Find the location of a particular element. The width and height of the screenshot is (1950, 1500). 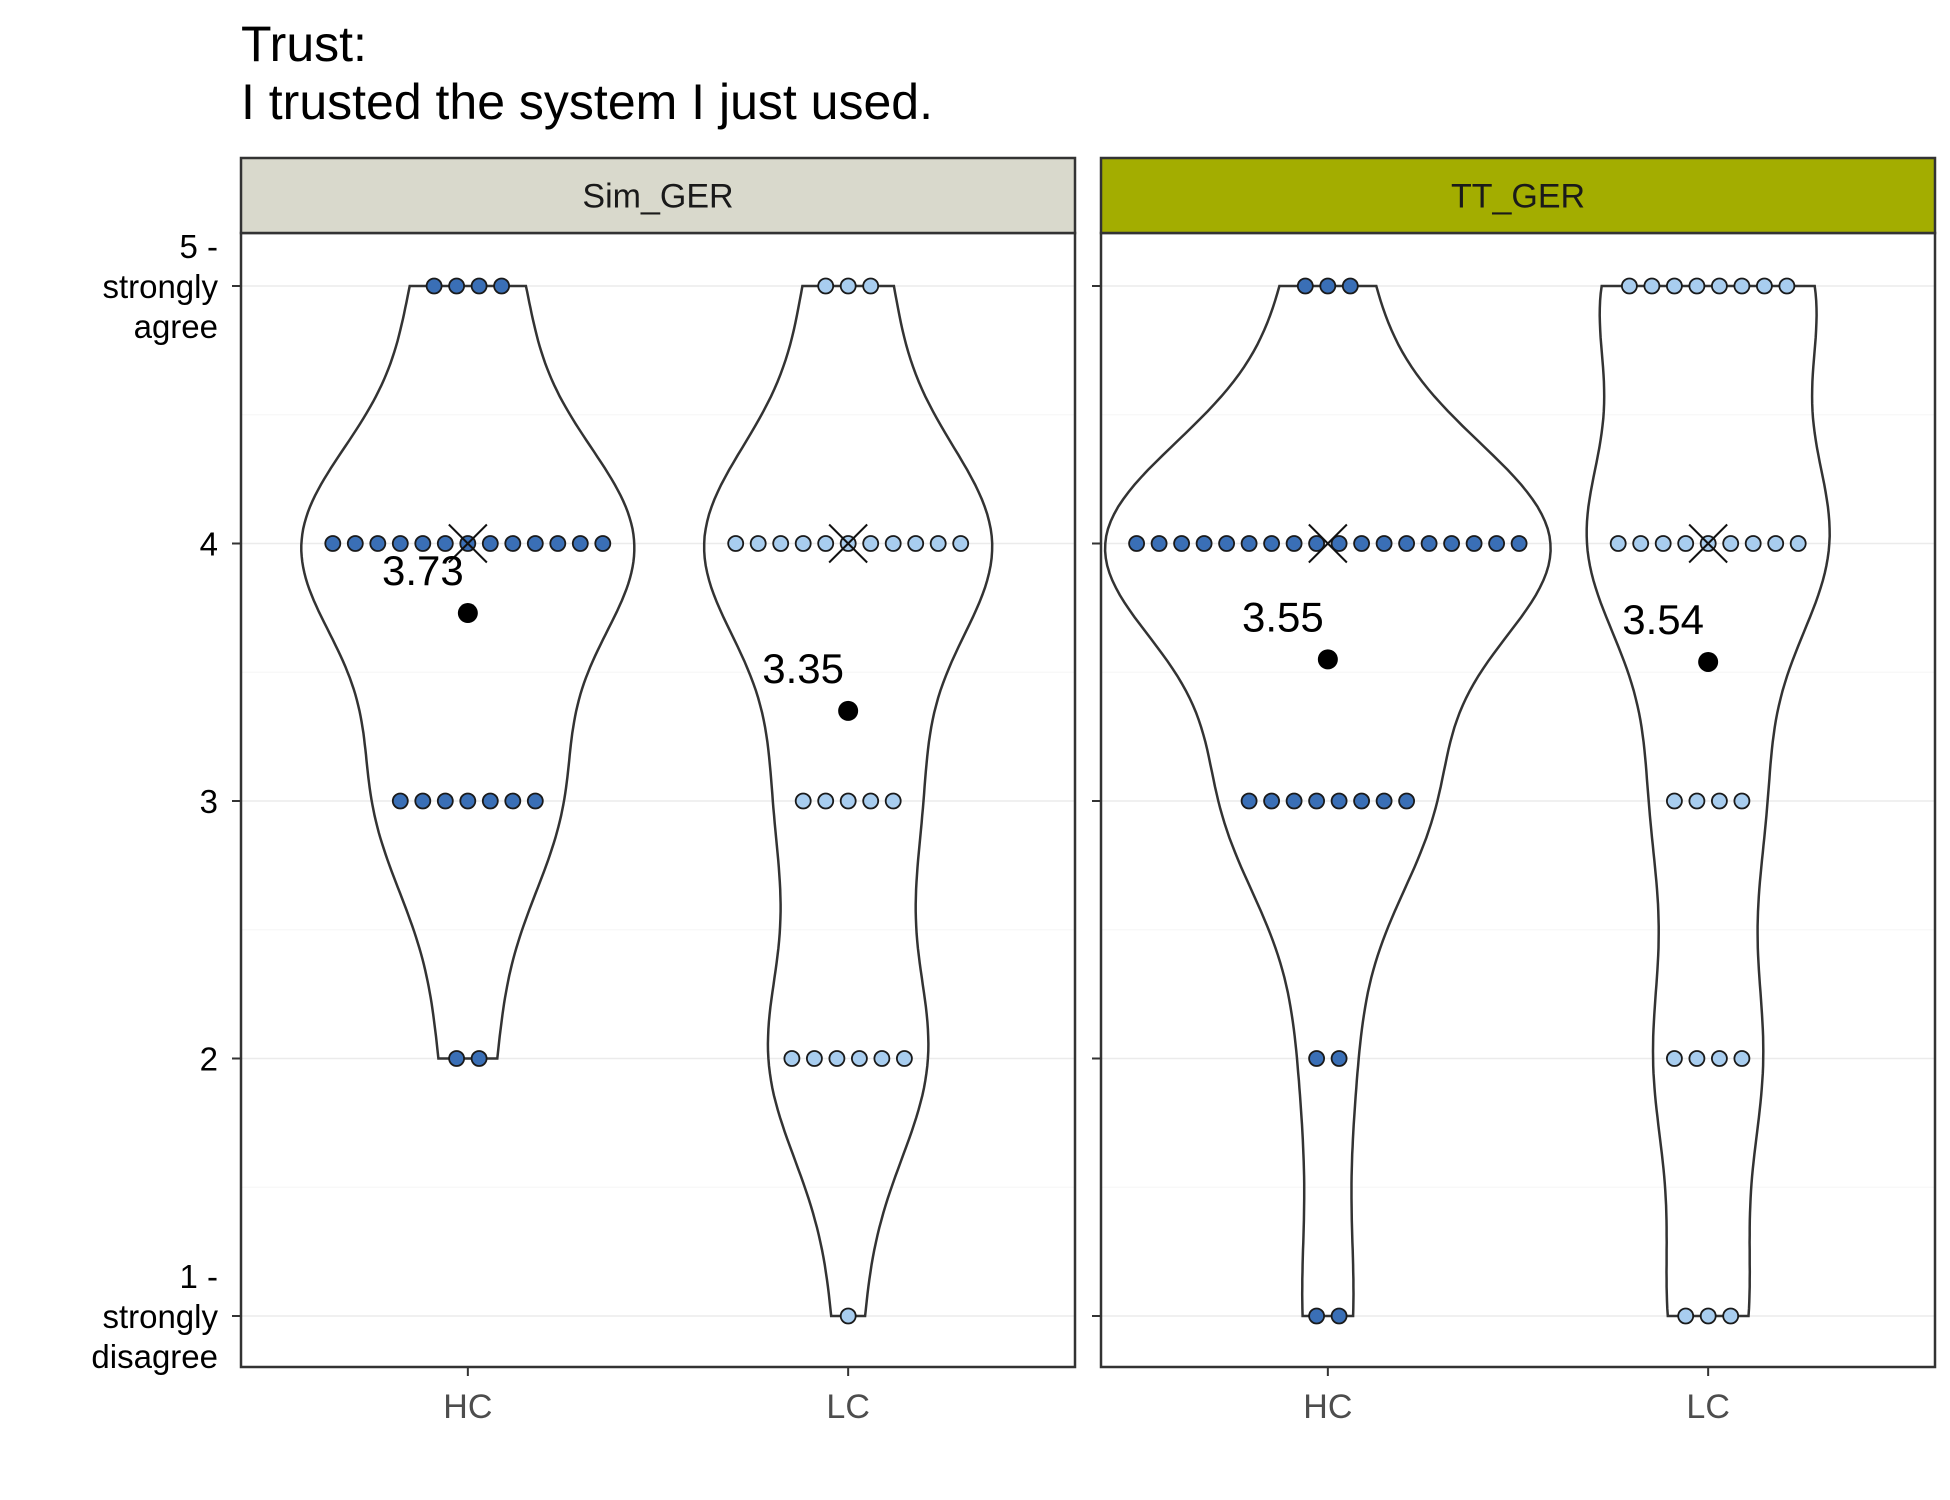

mean-label: 3.55 is located at coordinates (1283, 616).